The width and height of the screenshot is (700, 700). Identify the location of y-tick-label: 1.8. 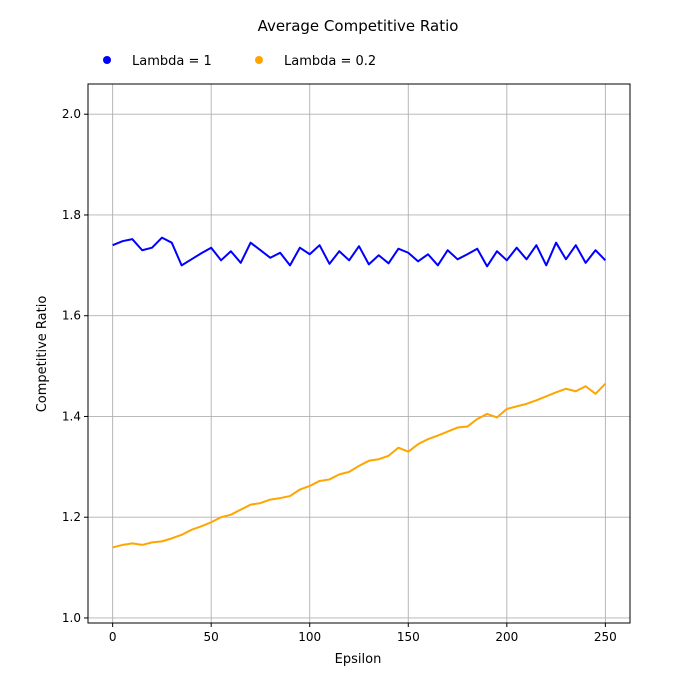
(71, 215).